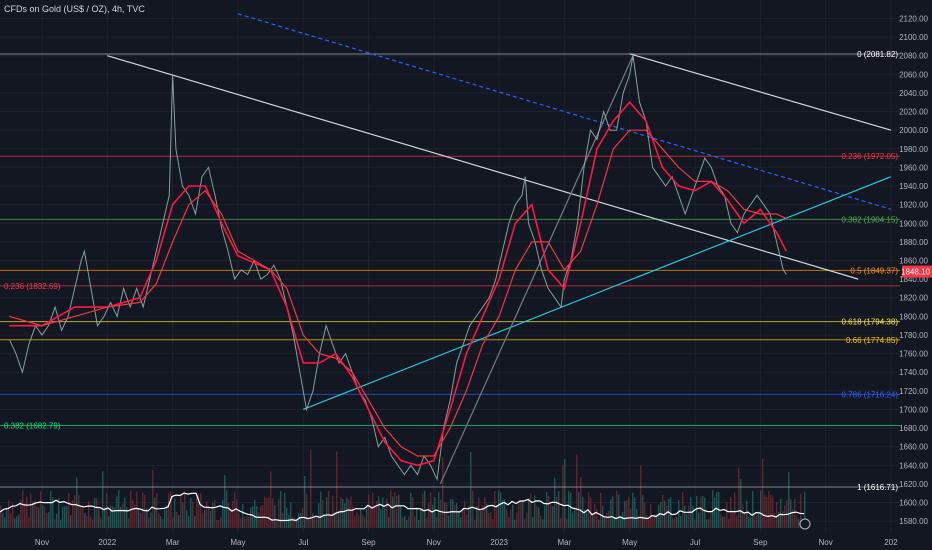 The height and width of the screenshot is (550, 932). I want to click on time-tick-label: 2023, so click(499, 542).